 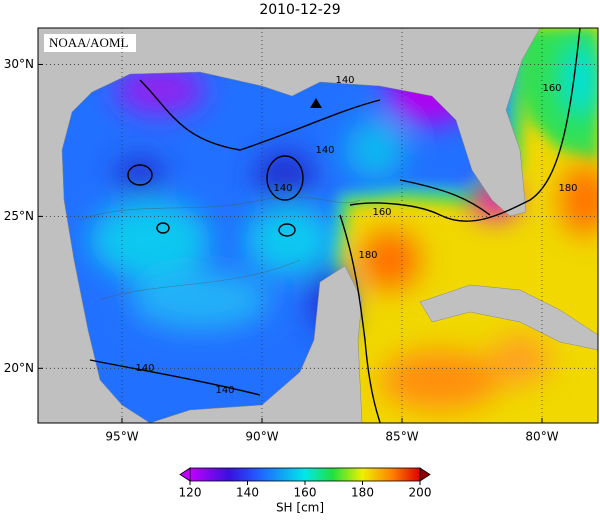 I want to click on lat-tick-label: 25°N, so click(x=19, y=216).